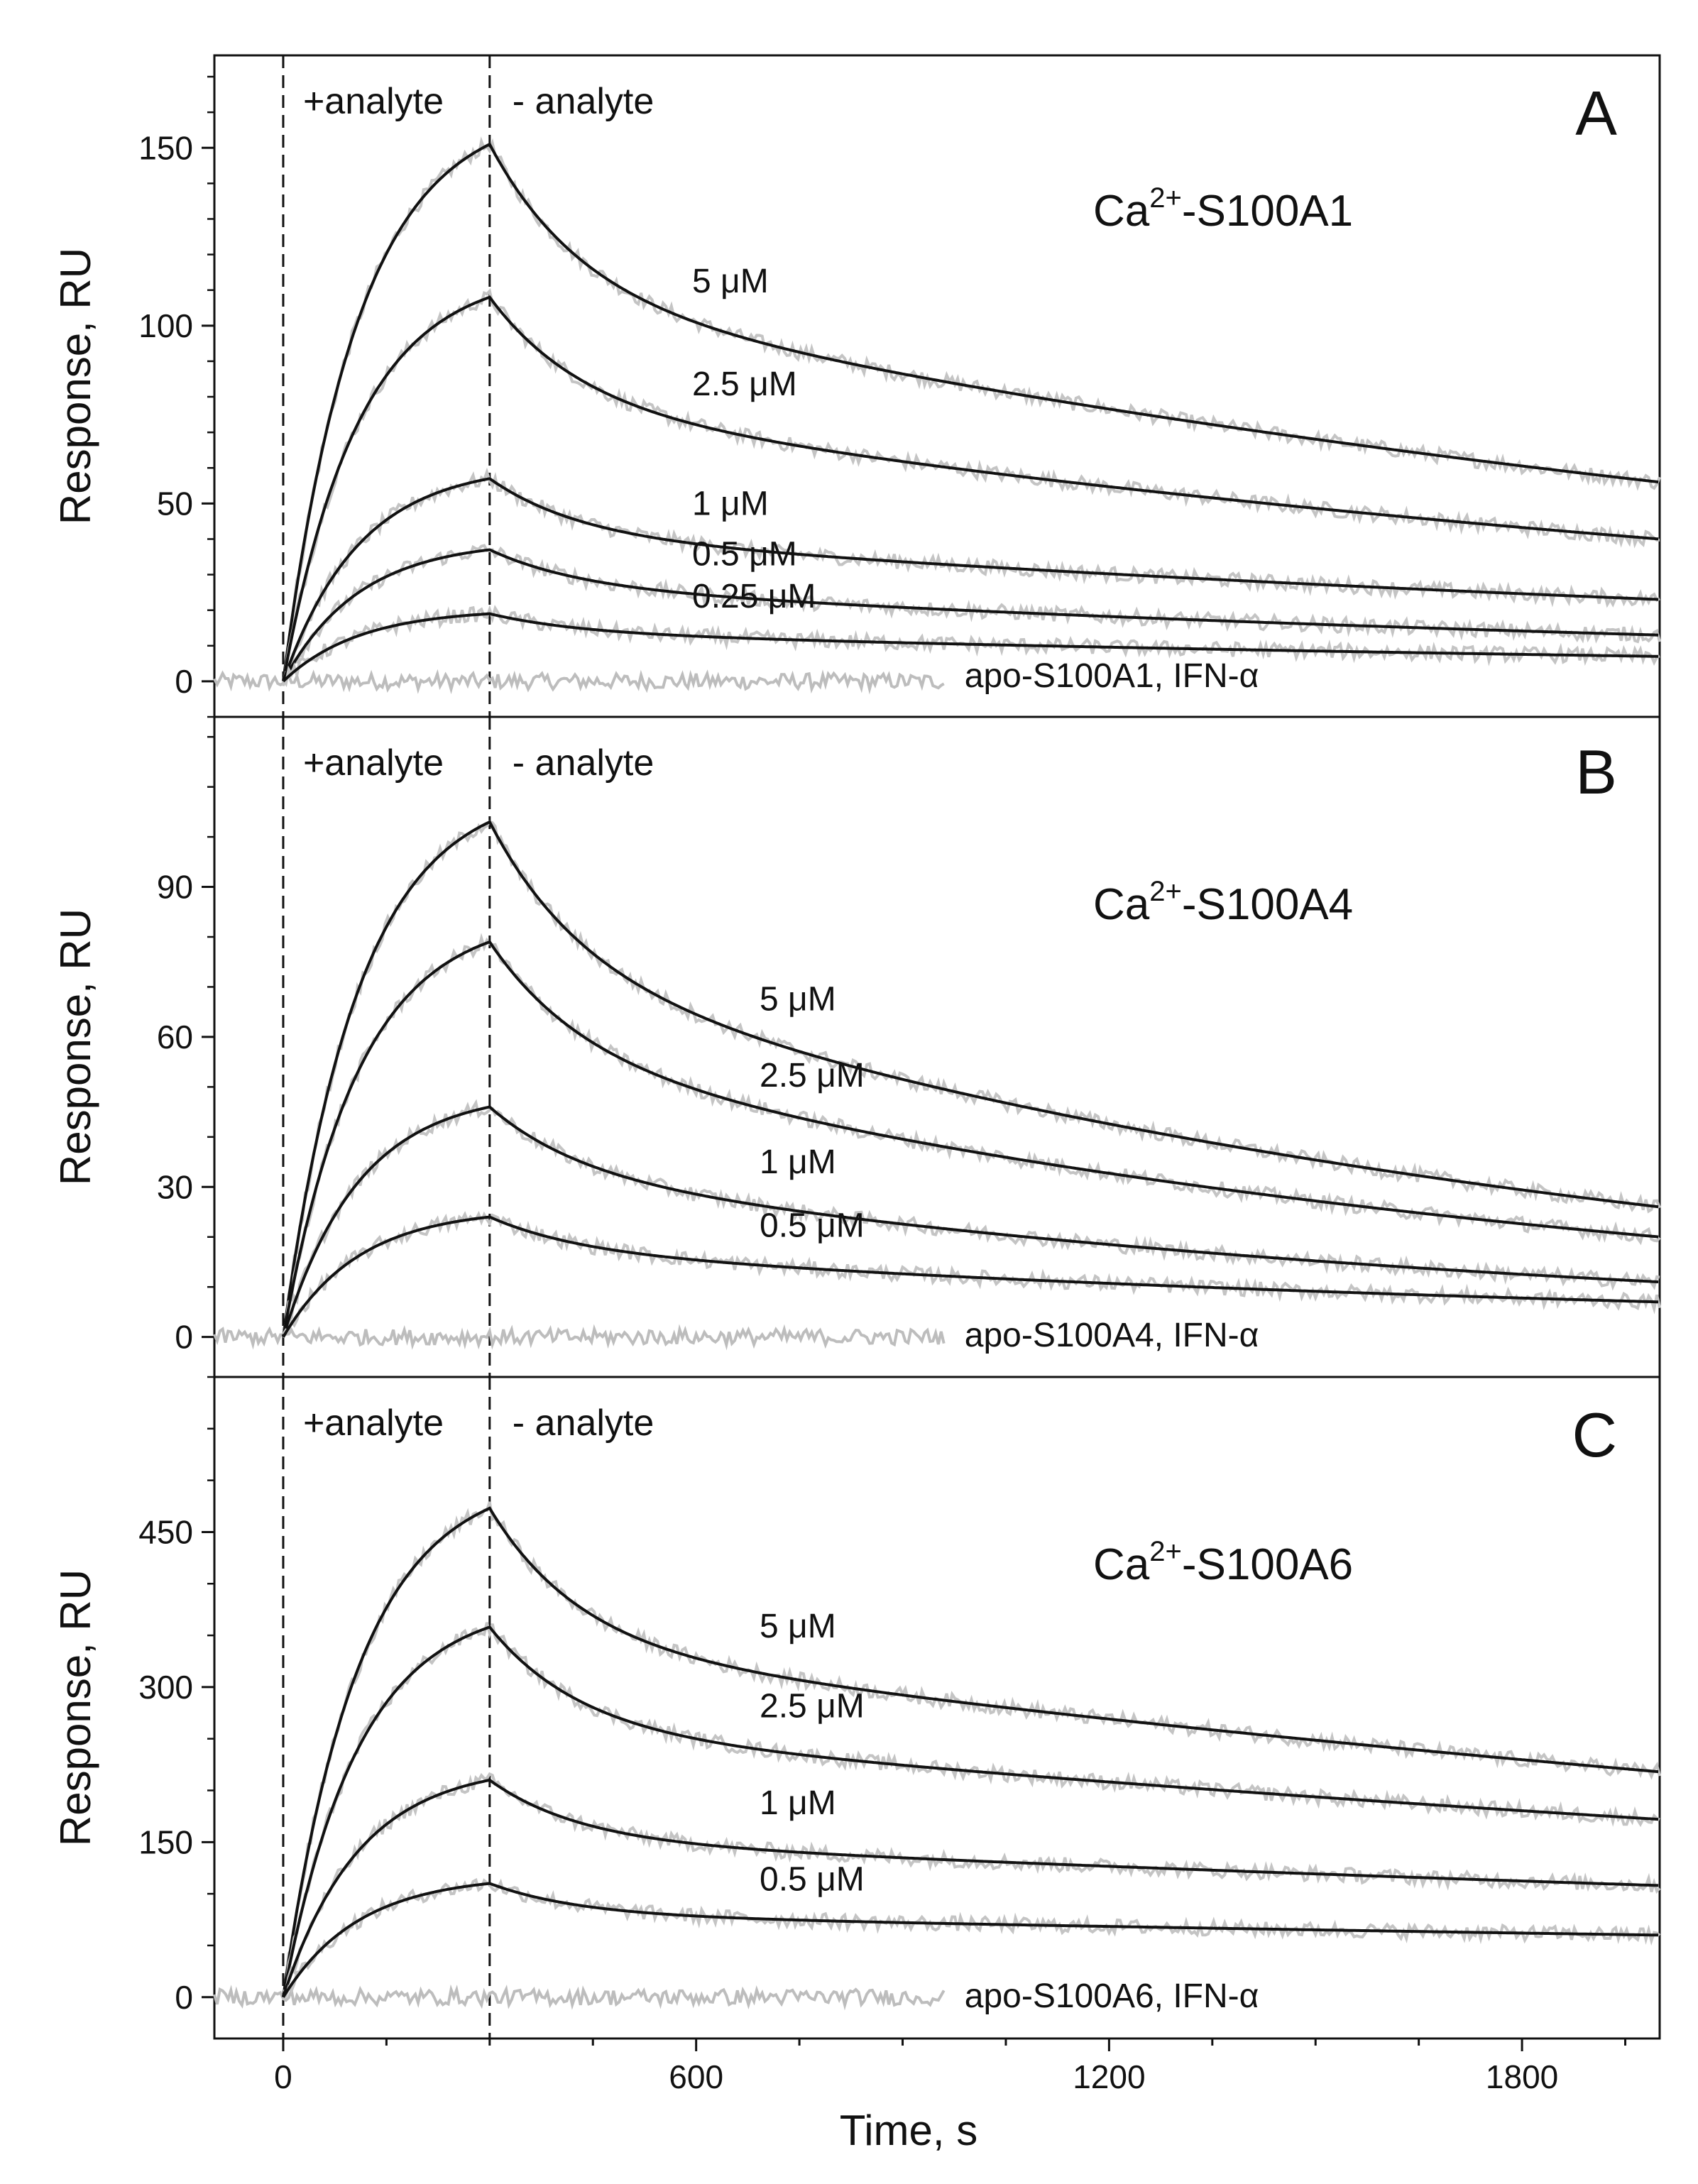 The height and width of the screenshot is (2184, 1698). What do you see at coordinates (754, 597) in the screenshot?
I see `concentration-label: 0.25 μM` at bounding box center [754, 597].